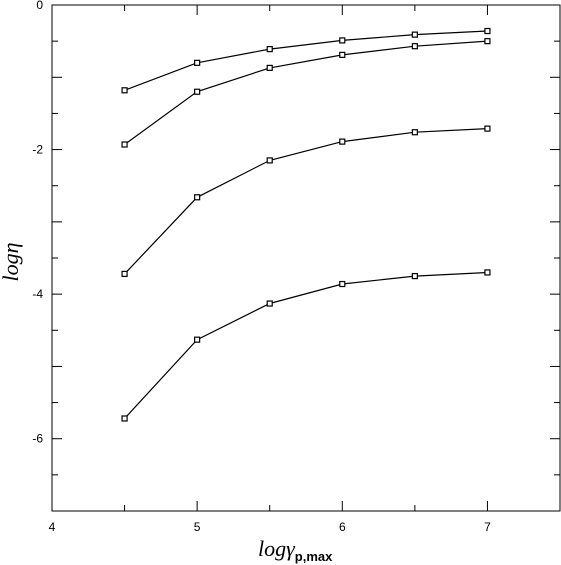 The height and width of the screenshot is (565, 561). I want to click on x-tick-label: 6, so click(342, 527).